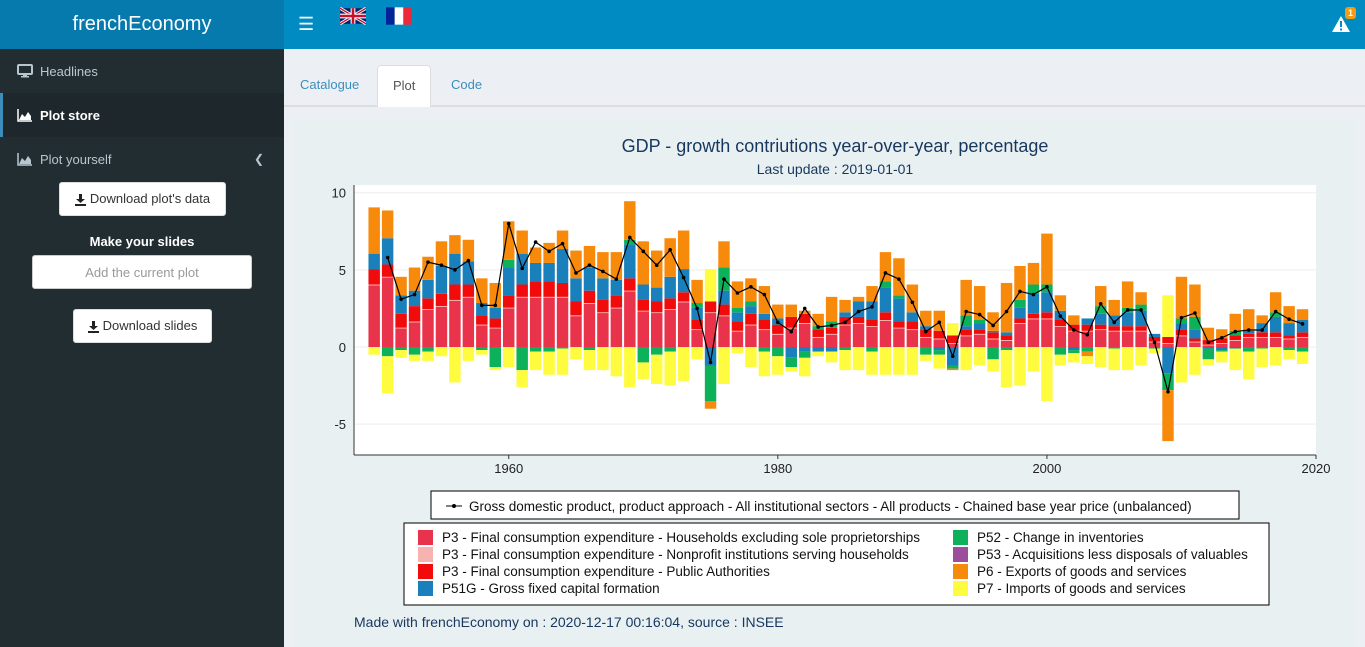 The width and height of the screenshot is (1365, 647). Describe the element at coordinates (835, 169) in the screenshot. I see `chart-subtitle: Last update : 2019-01-01` at that location.